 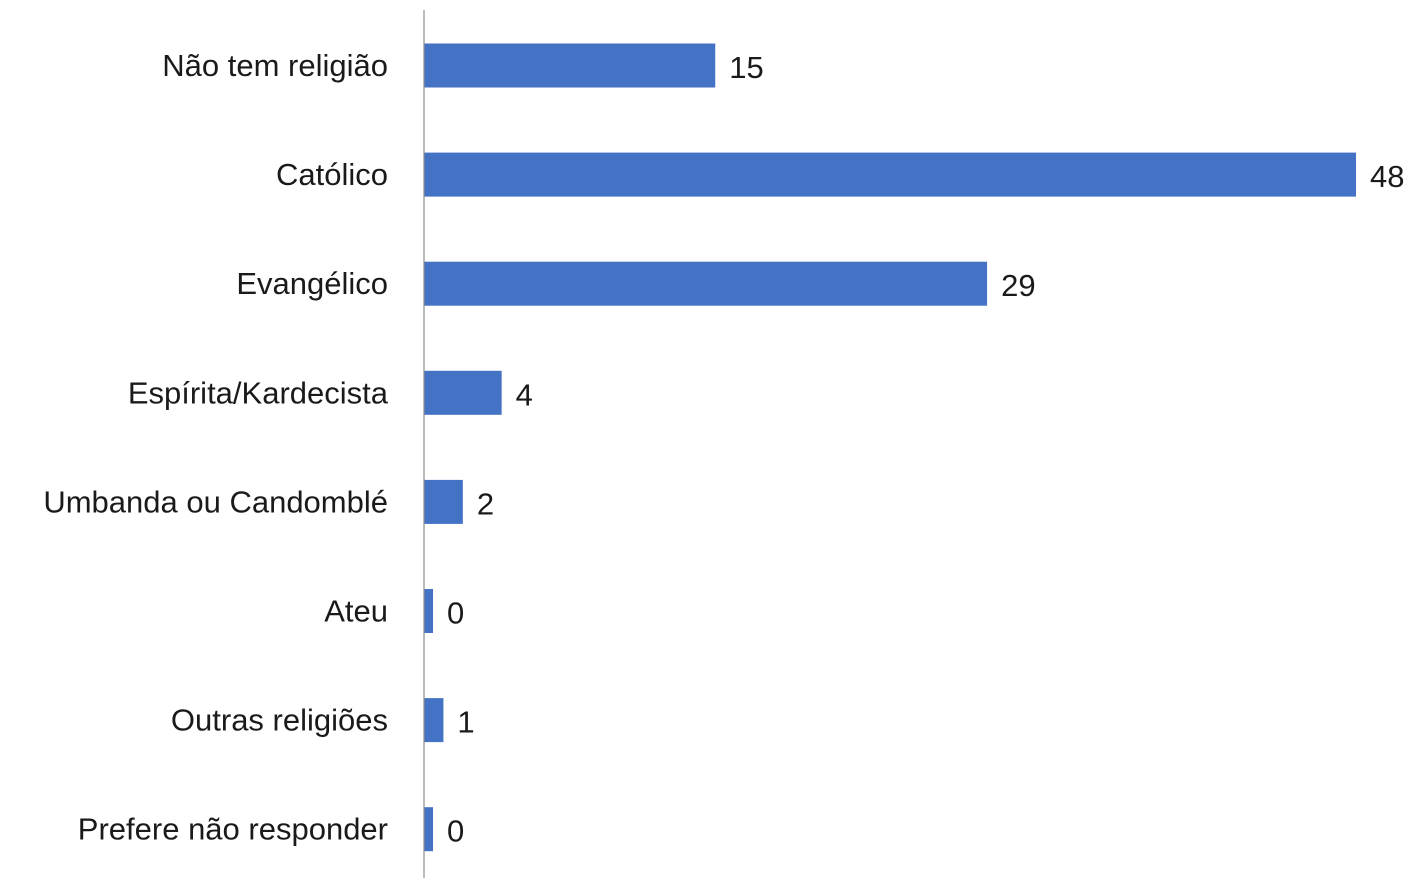 I want to click on category-label: Prefere não responder, so click(x=233, y=829).